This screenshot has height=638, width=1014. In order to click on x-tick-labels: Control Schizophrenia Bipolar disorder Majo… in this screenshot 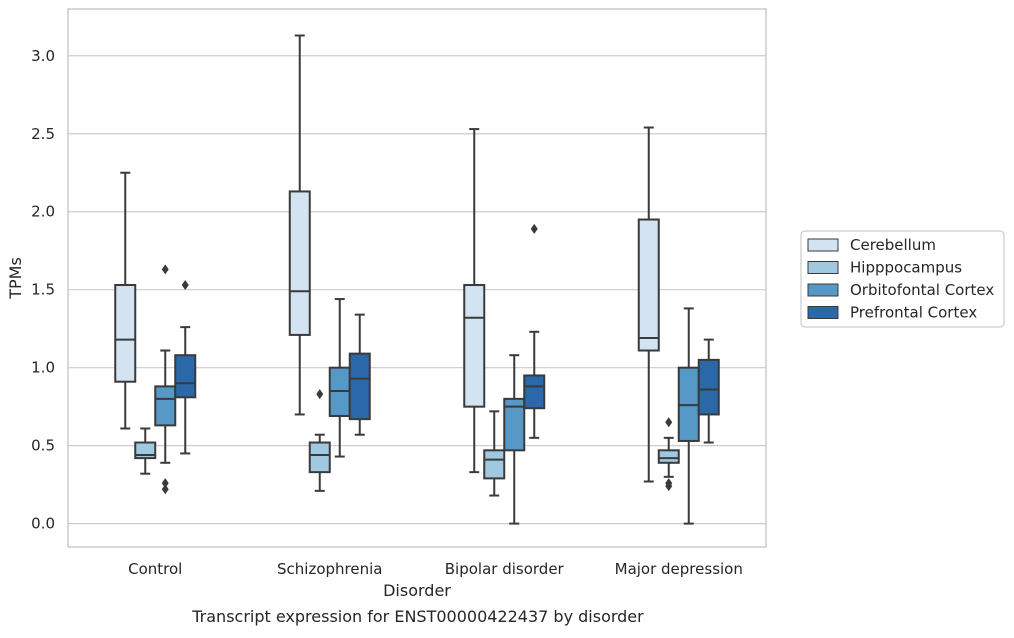, I will do `click(435, 569)`.